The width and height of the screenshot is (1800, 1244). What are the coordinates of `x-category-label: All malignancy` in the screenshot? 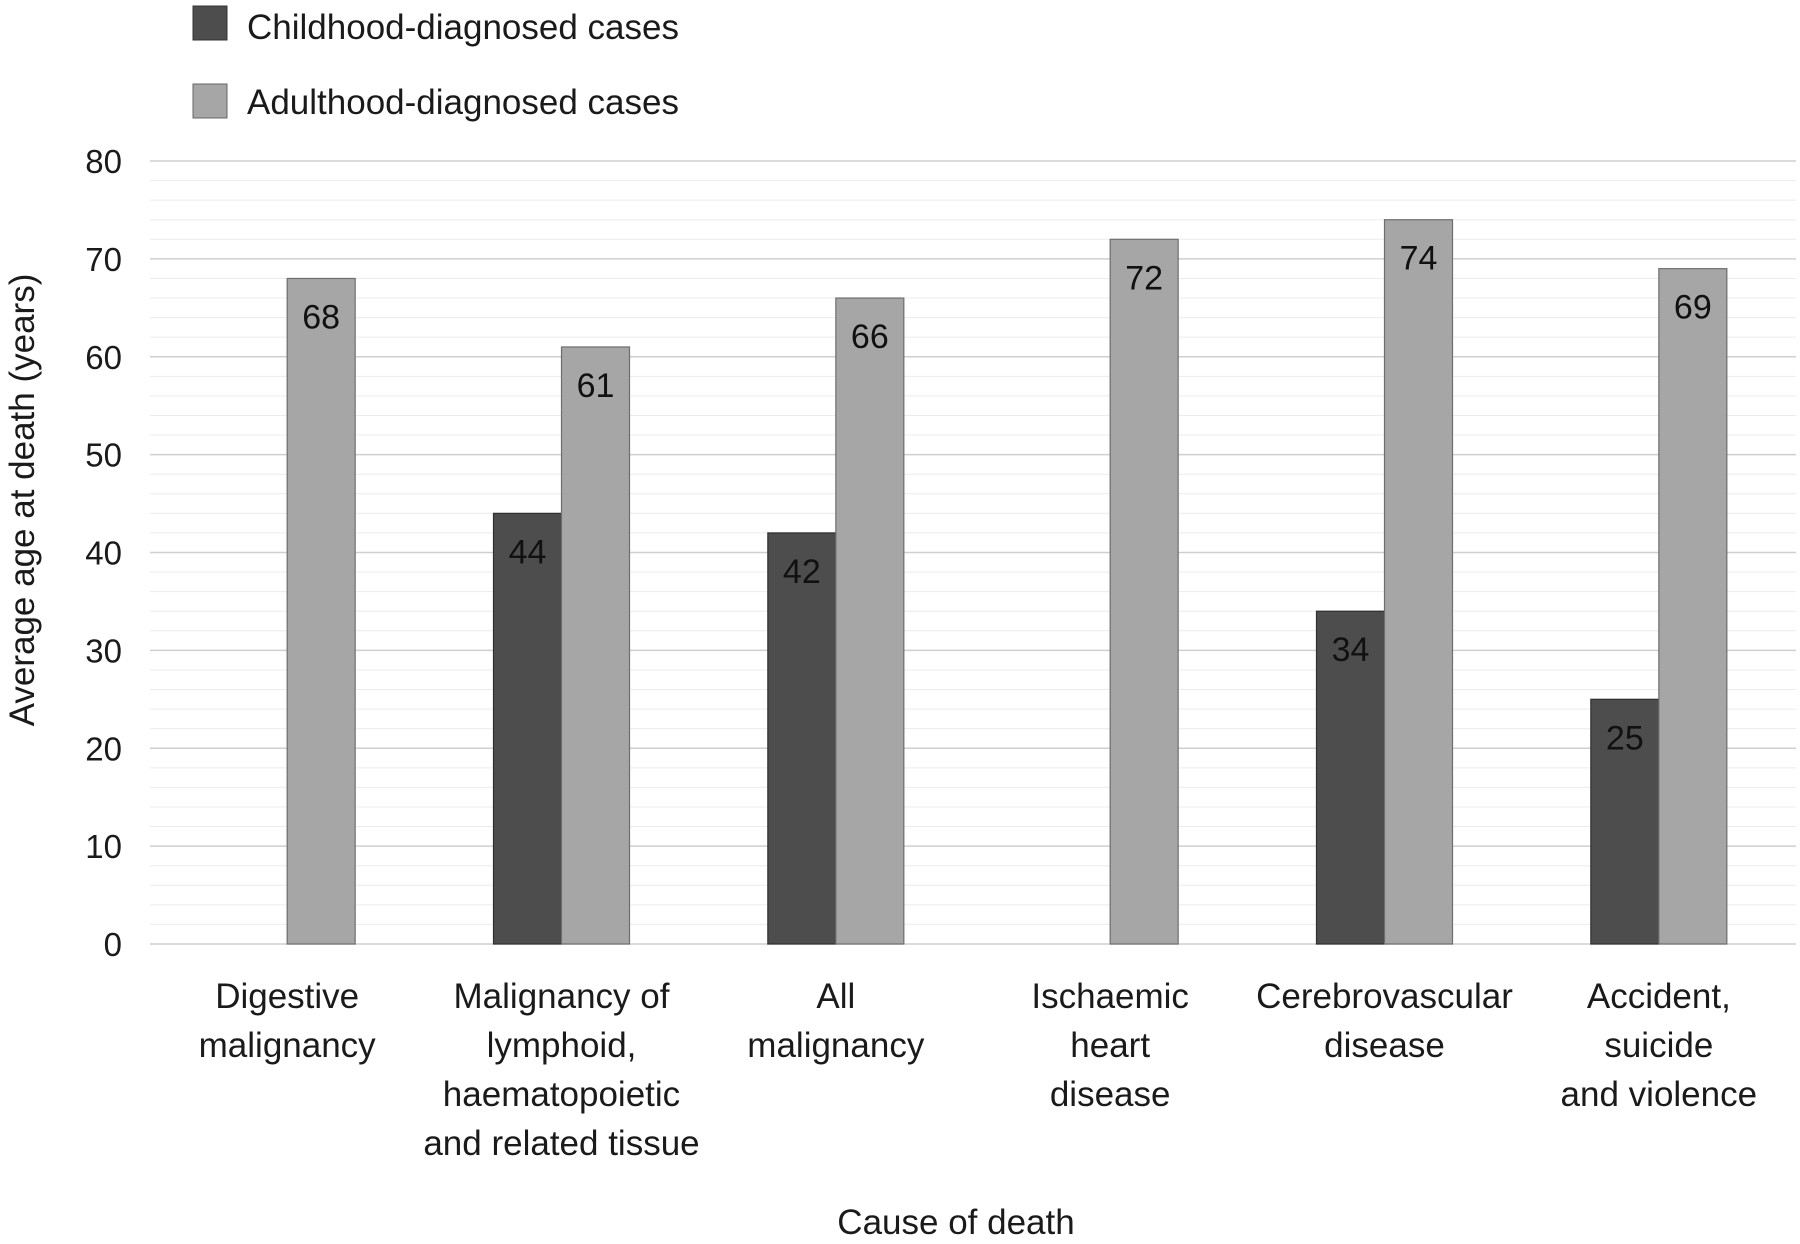 It's located at (836, 1021).